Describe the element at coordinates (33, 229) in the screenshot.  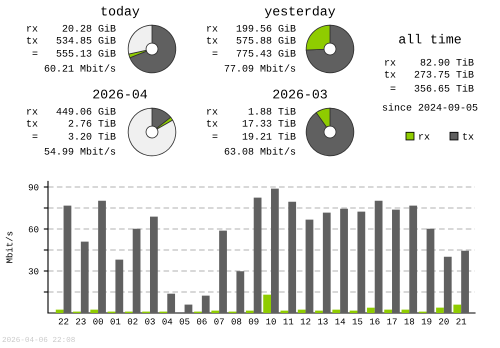
I see `y-tick-label: 60` at that location.